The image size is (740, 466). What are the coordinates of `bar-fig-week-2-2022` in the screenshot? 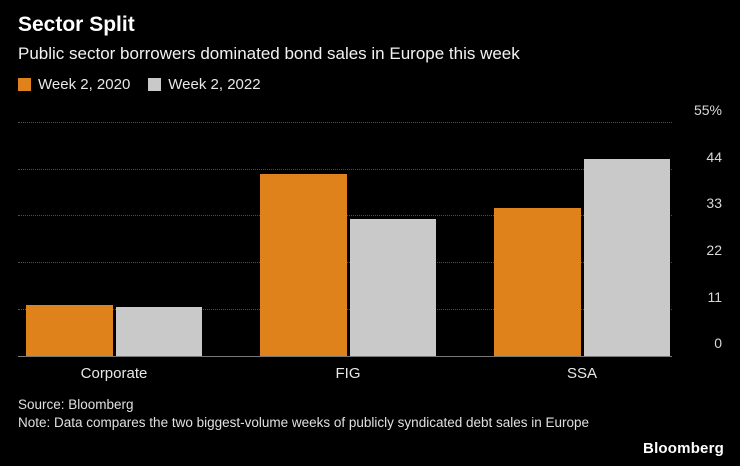 It's located at (392, 287).